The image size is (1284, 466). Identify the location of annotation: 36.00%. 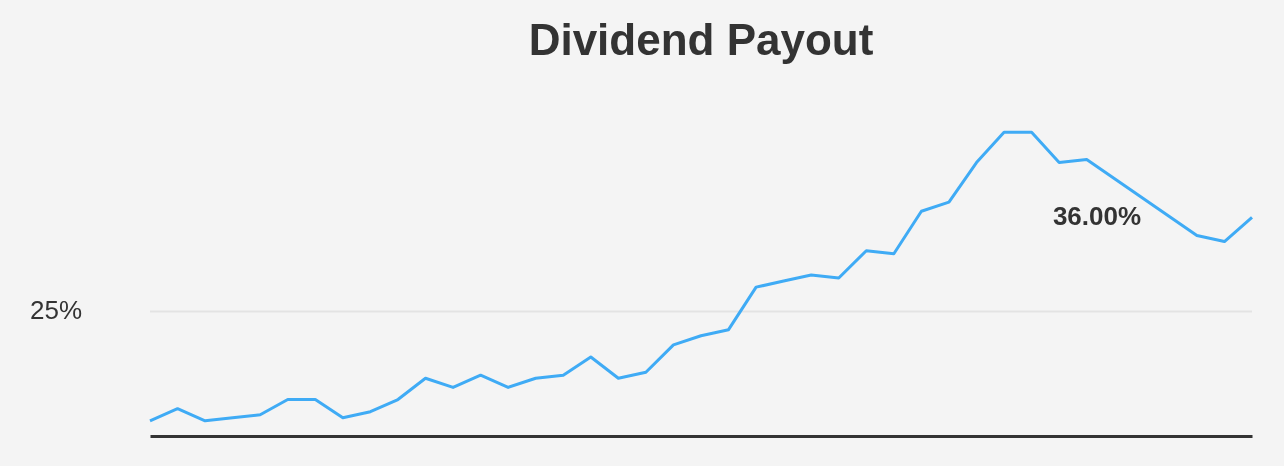
(1097, 216).